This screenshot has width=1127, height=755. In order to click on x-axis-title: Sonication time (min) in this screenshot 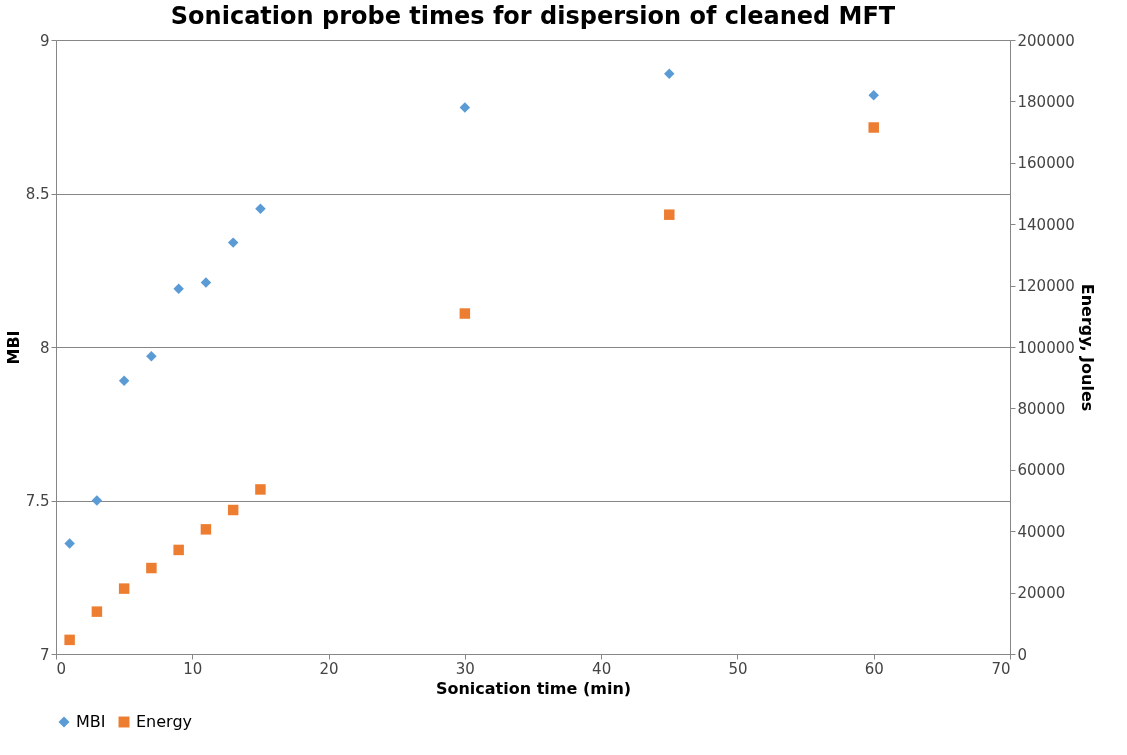, I will do `click(533, 688)`.